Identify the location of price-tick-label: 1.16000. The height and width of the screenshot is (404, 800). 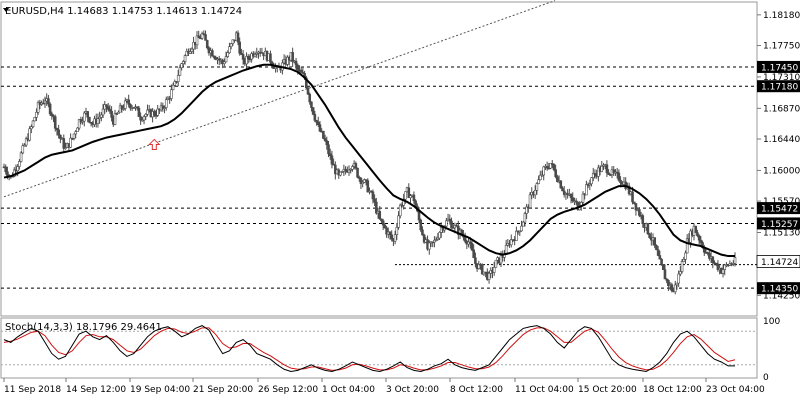
(781, 171).